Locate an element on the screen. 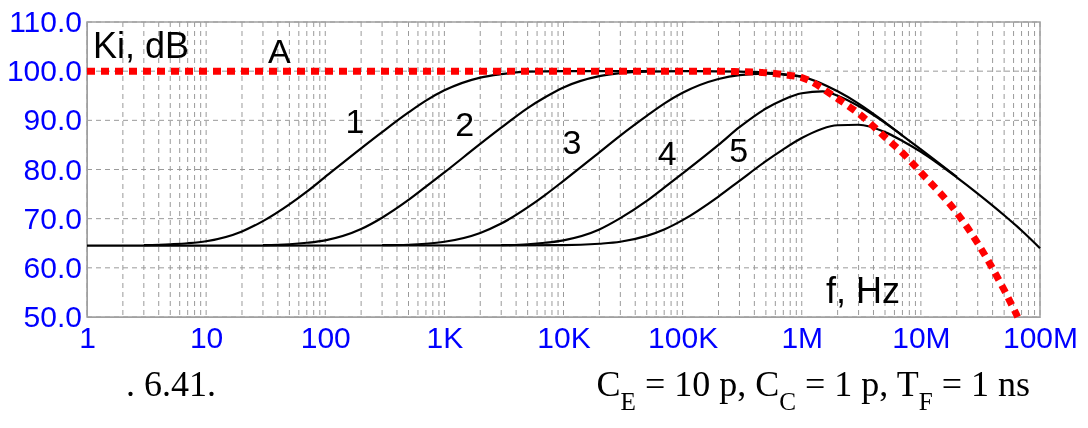  x-tick-label: 10M is located at coordinates (921, 338).